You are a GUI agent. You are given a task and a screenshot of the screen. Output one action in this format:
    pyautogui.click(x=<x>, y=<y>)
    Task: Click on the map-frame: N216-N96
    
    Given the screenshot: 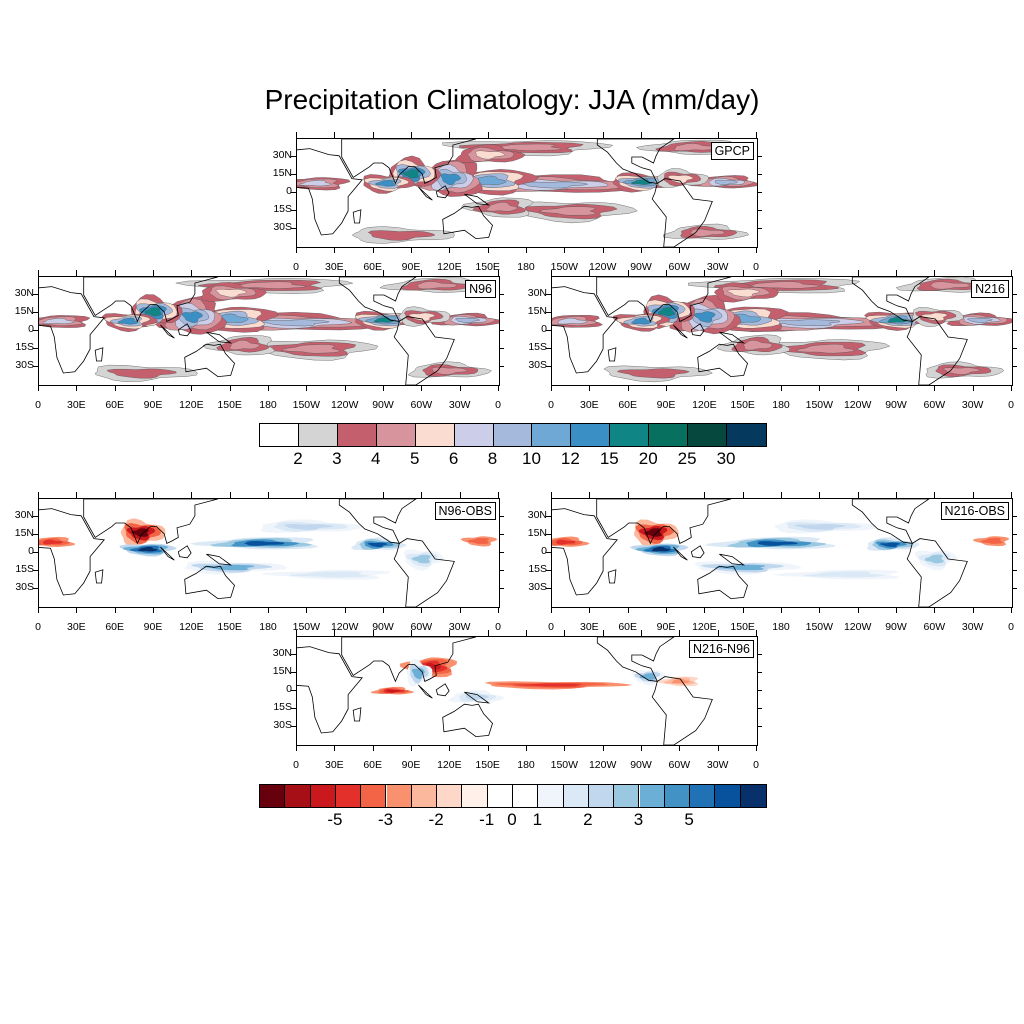 What is the action you would take?
    pyautogui.click(x=527, y=691)
    